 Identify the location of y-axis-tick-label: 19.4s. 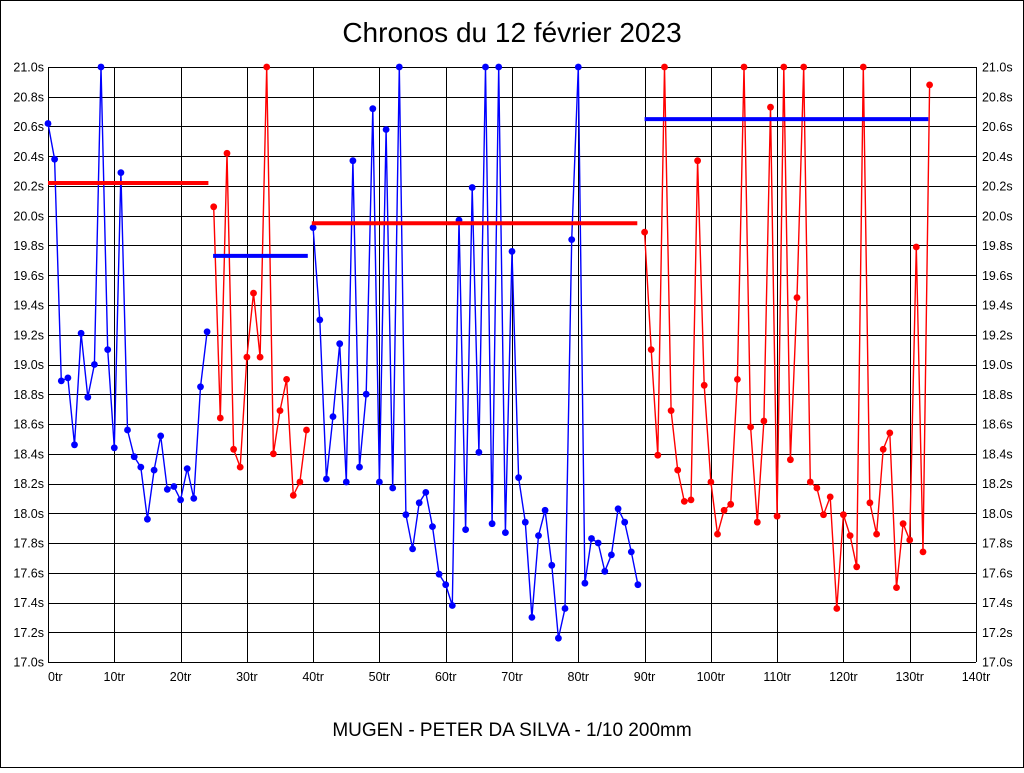
(997, 306).